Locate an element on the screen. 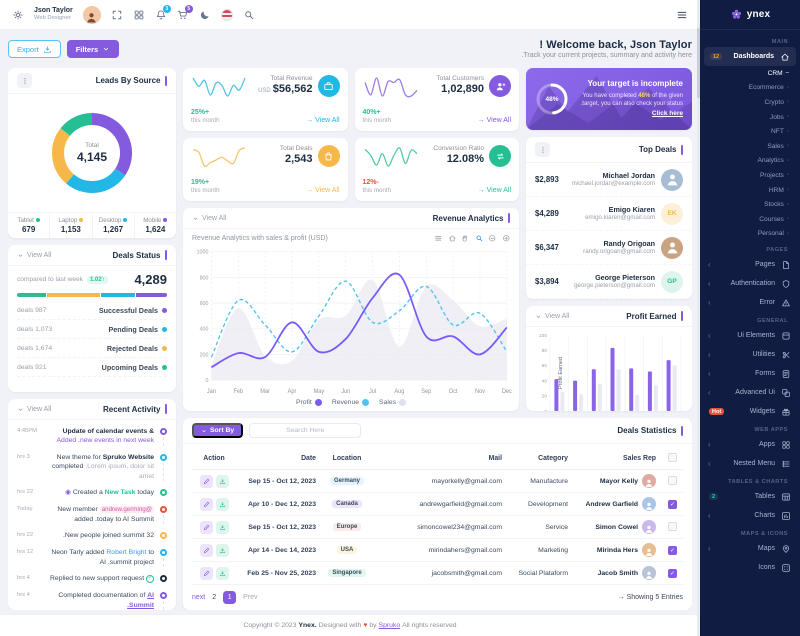  spruko-link: Spruko is located at coordinates (389, 625).